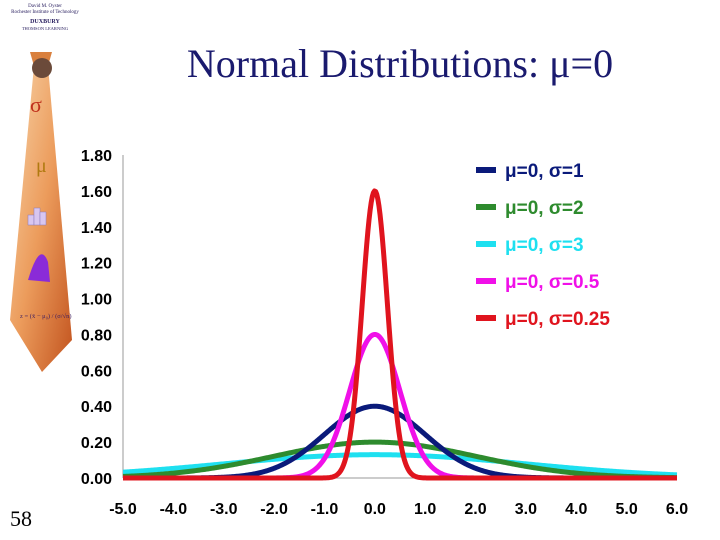 The height and width of the screenshot is (540, 720). What do you see at coordinates (400, 465) in the screenshot?
I see `series-line` at bounding box center [400, 465].